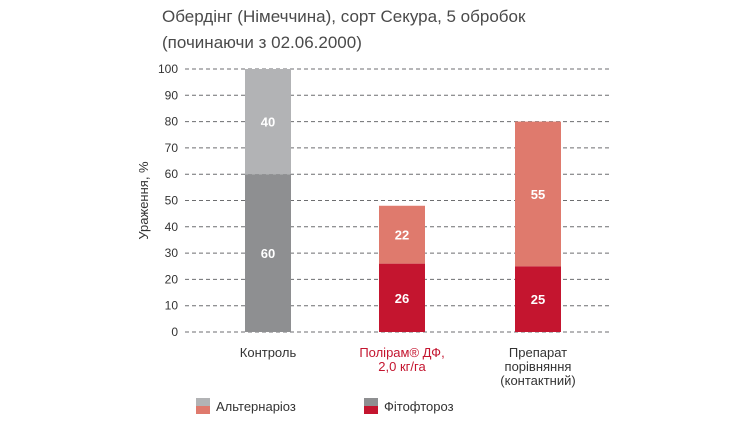 This screenshot has width=750, height=422. I want to click on x-category-label-2-0: Препарат, so click(538, 352).